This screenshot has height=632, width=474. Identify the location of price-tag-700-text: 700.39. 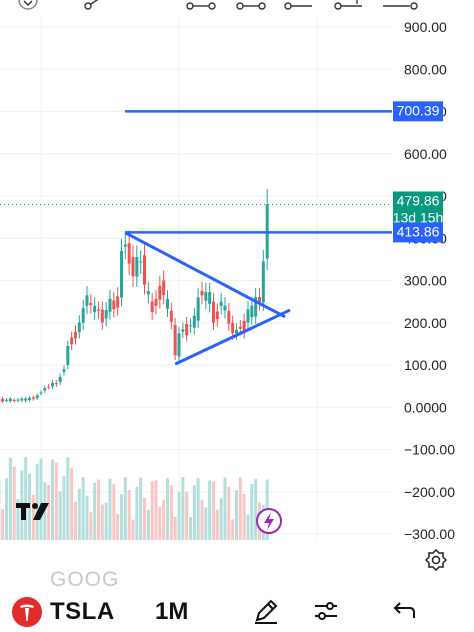
(418, 110).